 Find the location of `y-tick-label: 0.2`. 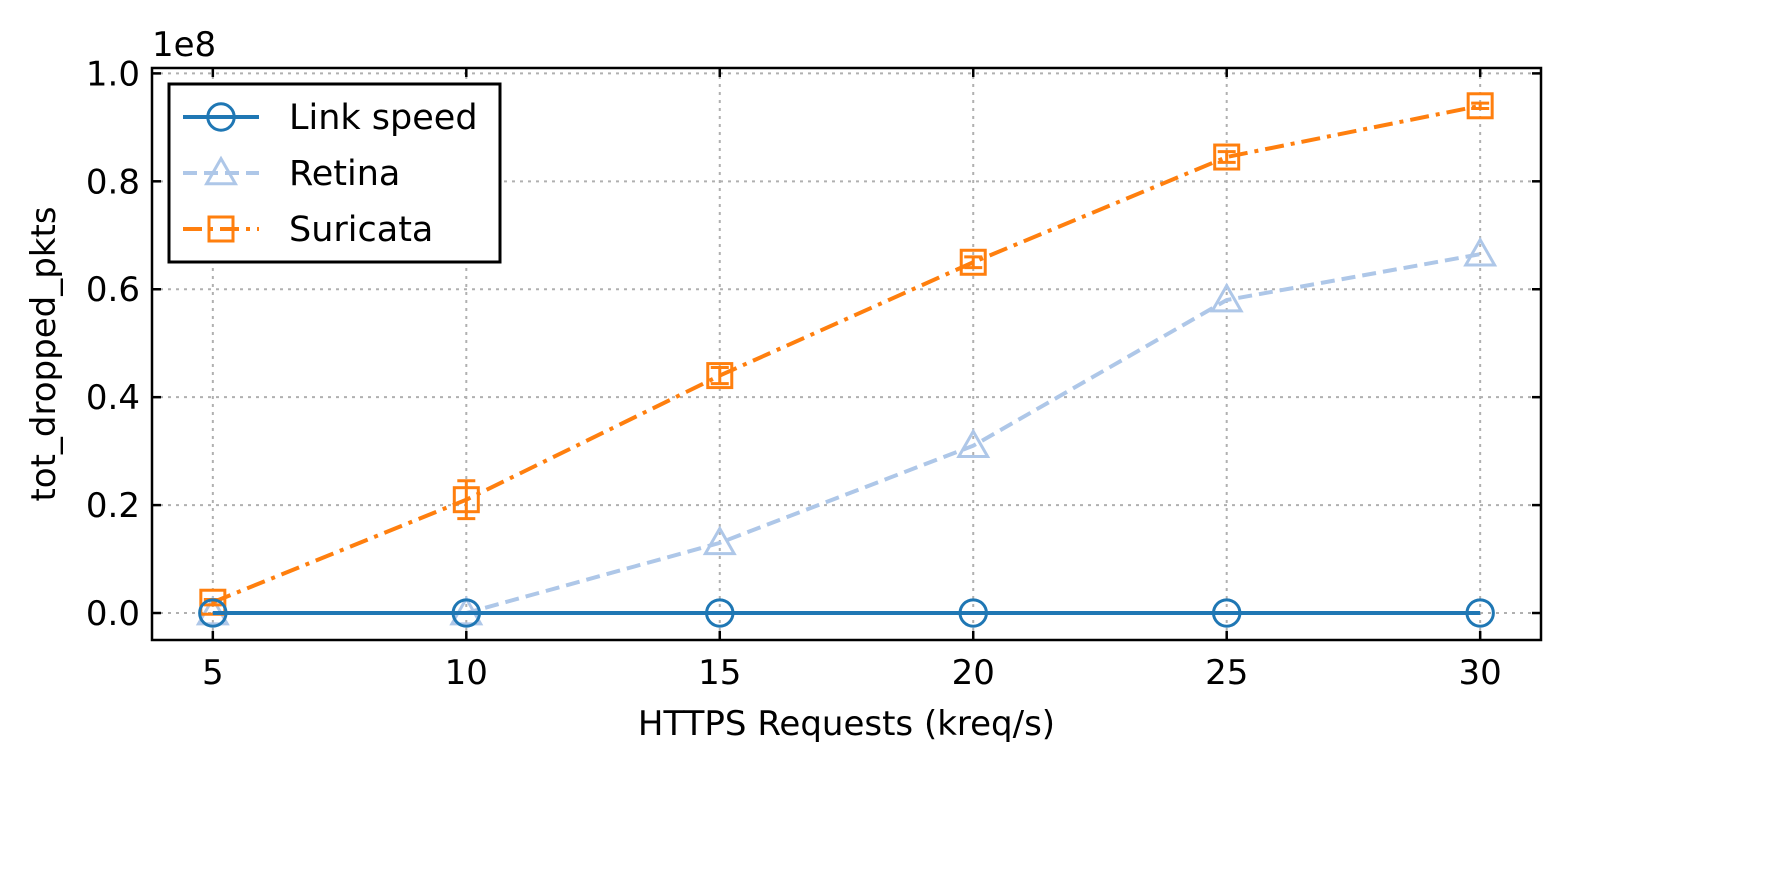

y-tick-label: 0.2 is located at coordinates (113, 506).